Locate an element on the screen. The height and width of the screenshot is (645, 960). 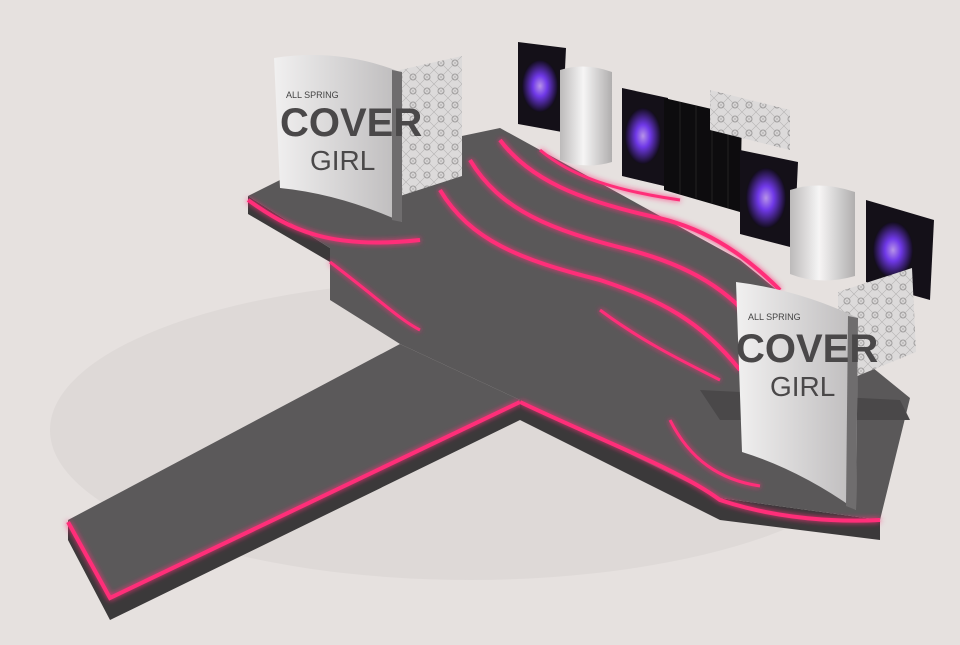
lace-panel-back is located at coordinates (750, 120).